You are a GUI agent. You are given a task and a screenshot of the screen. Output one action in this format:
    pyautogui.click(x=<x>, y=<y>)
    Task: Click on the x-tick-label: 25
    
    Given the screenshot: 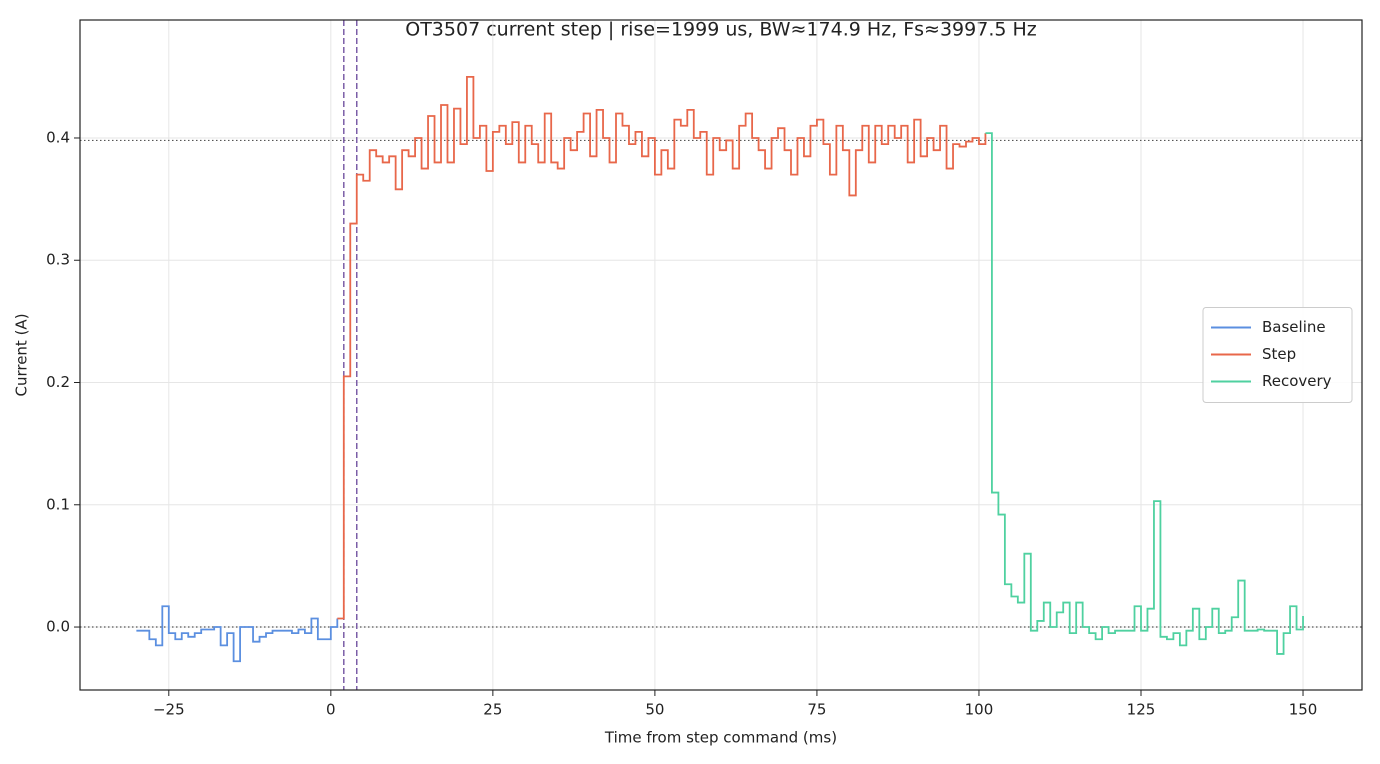 What is the action you would take?
    pyautogui.click(x=492, y=710)
    